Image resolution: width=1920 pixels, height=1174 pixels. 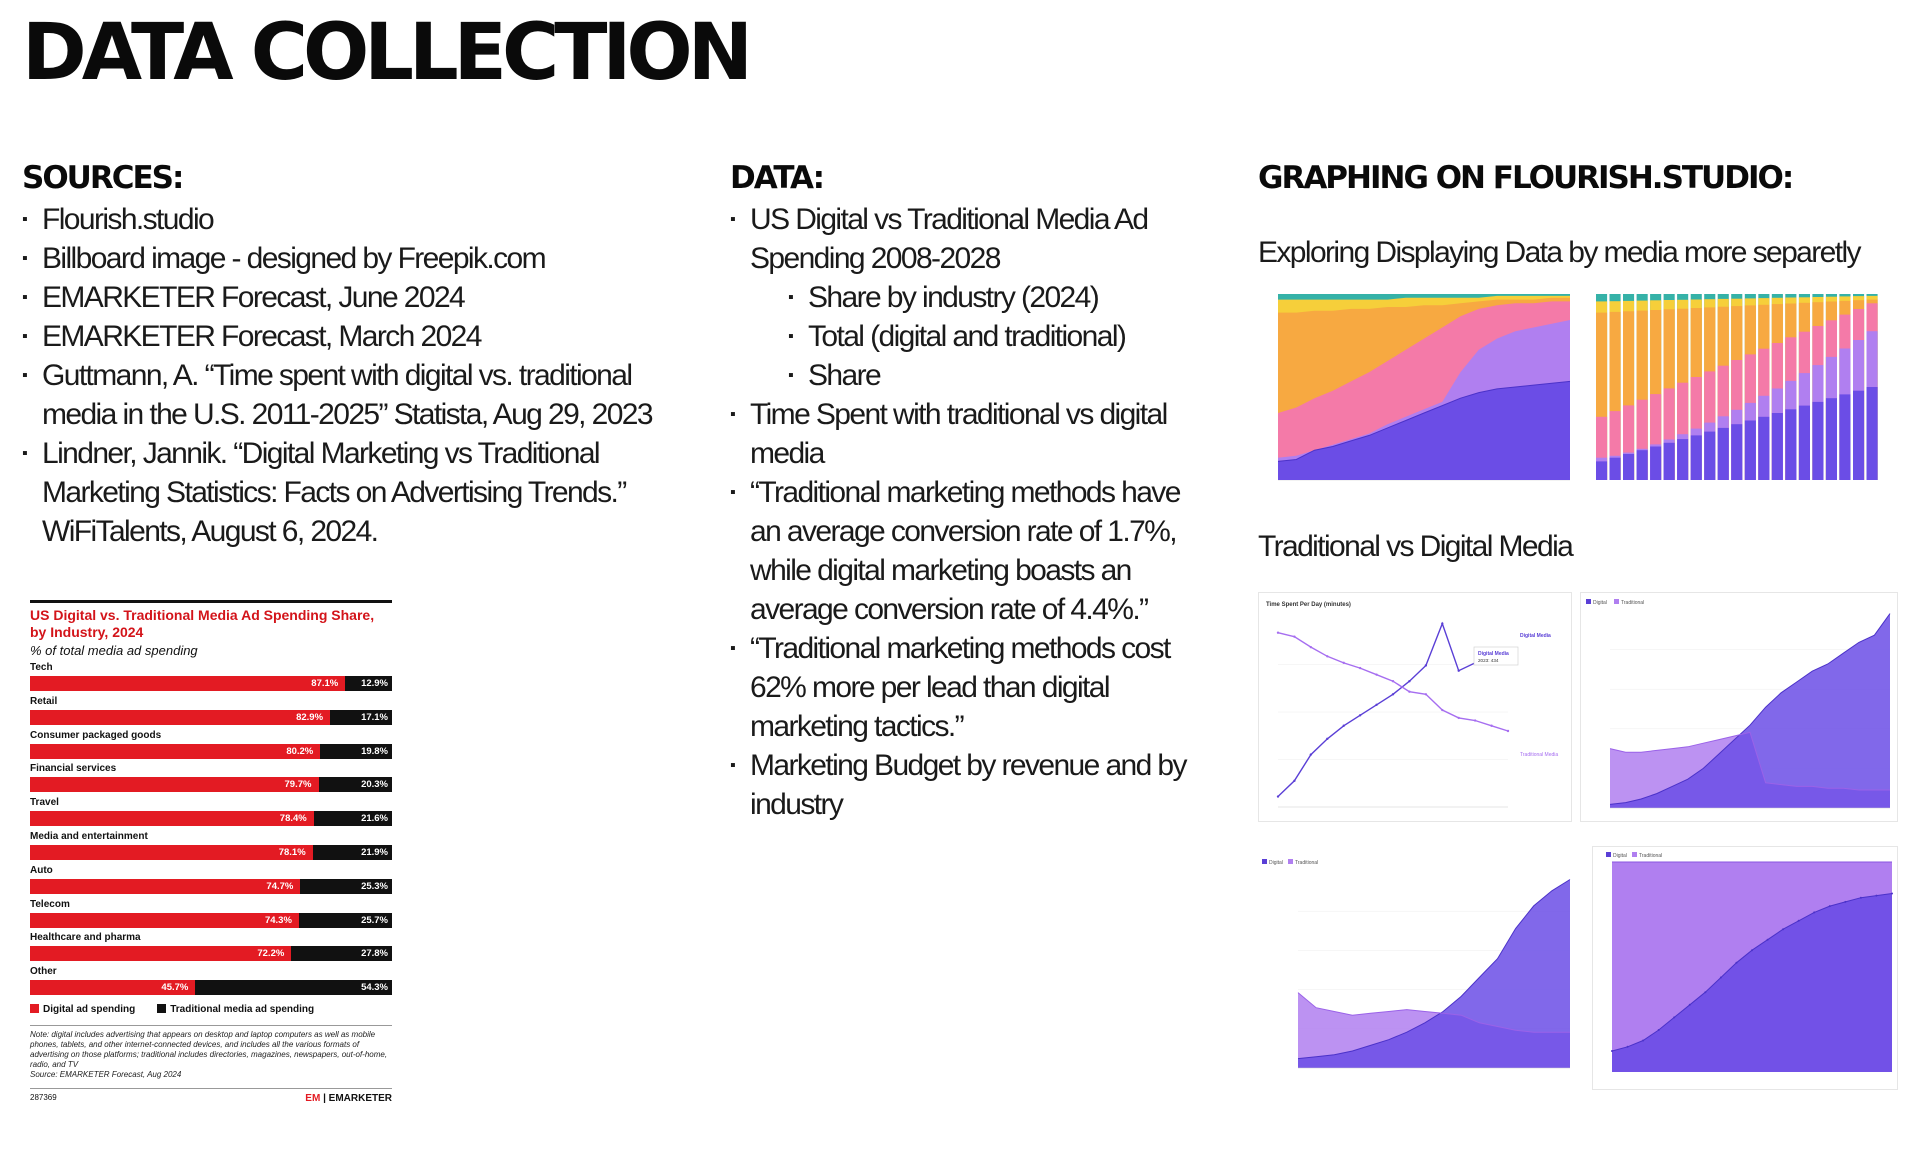 I want to click on traditional-value-label: 21.9%, so click(x=374, y=852).